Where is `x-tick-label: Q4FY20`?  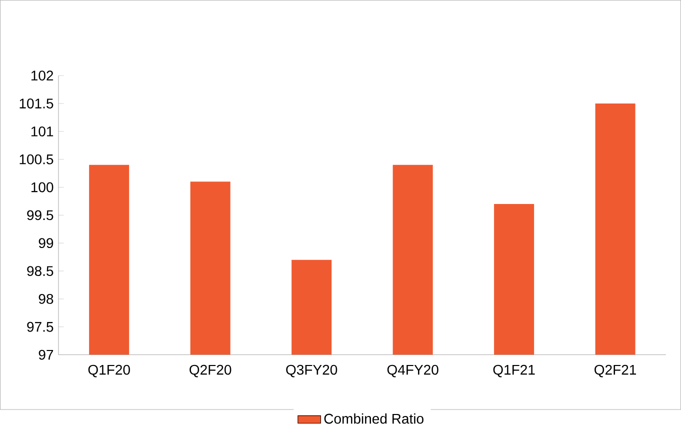
x-tick-label: Q4FY20 is located at coordinates (412, 371).